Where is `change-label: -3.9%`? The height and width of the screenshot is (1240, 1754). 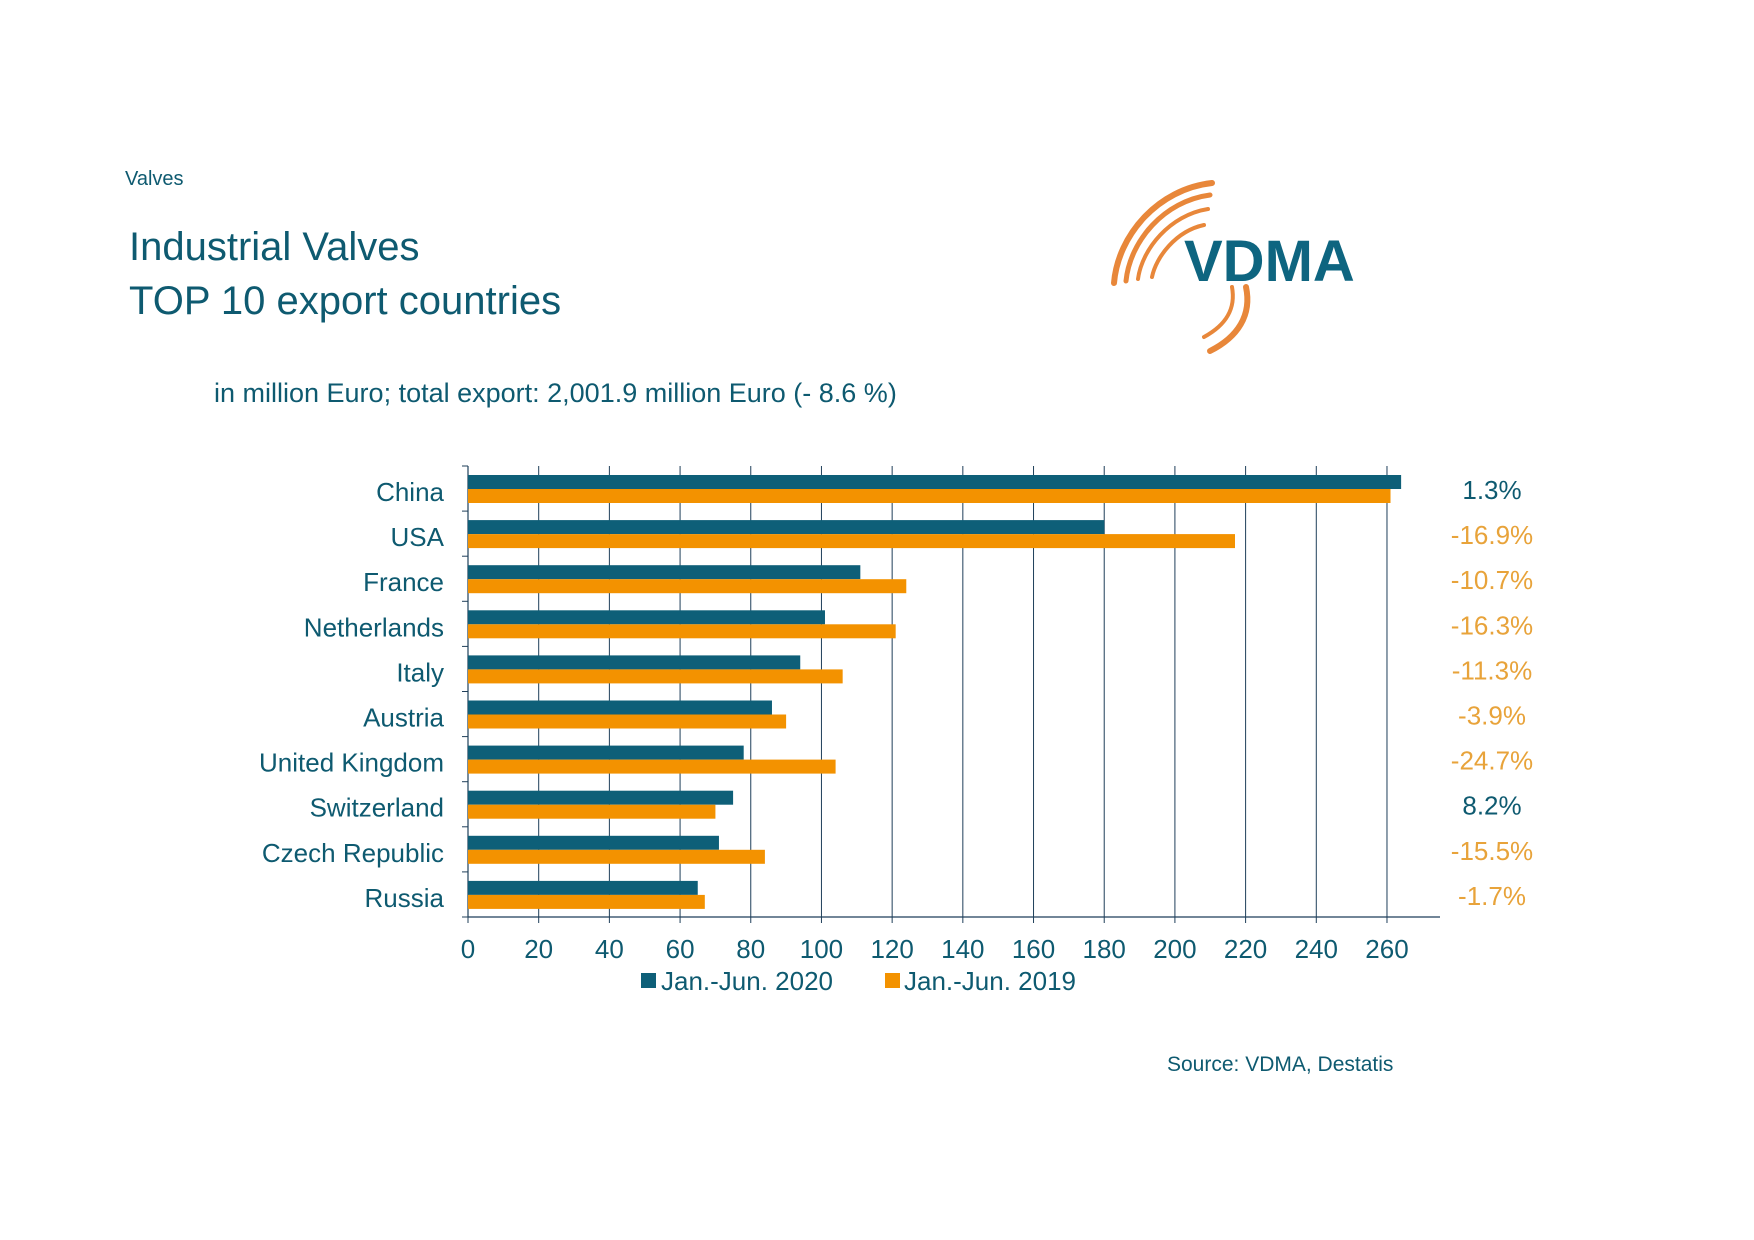
change-label: -3.9% is located at coordinates (1492, 716).